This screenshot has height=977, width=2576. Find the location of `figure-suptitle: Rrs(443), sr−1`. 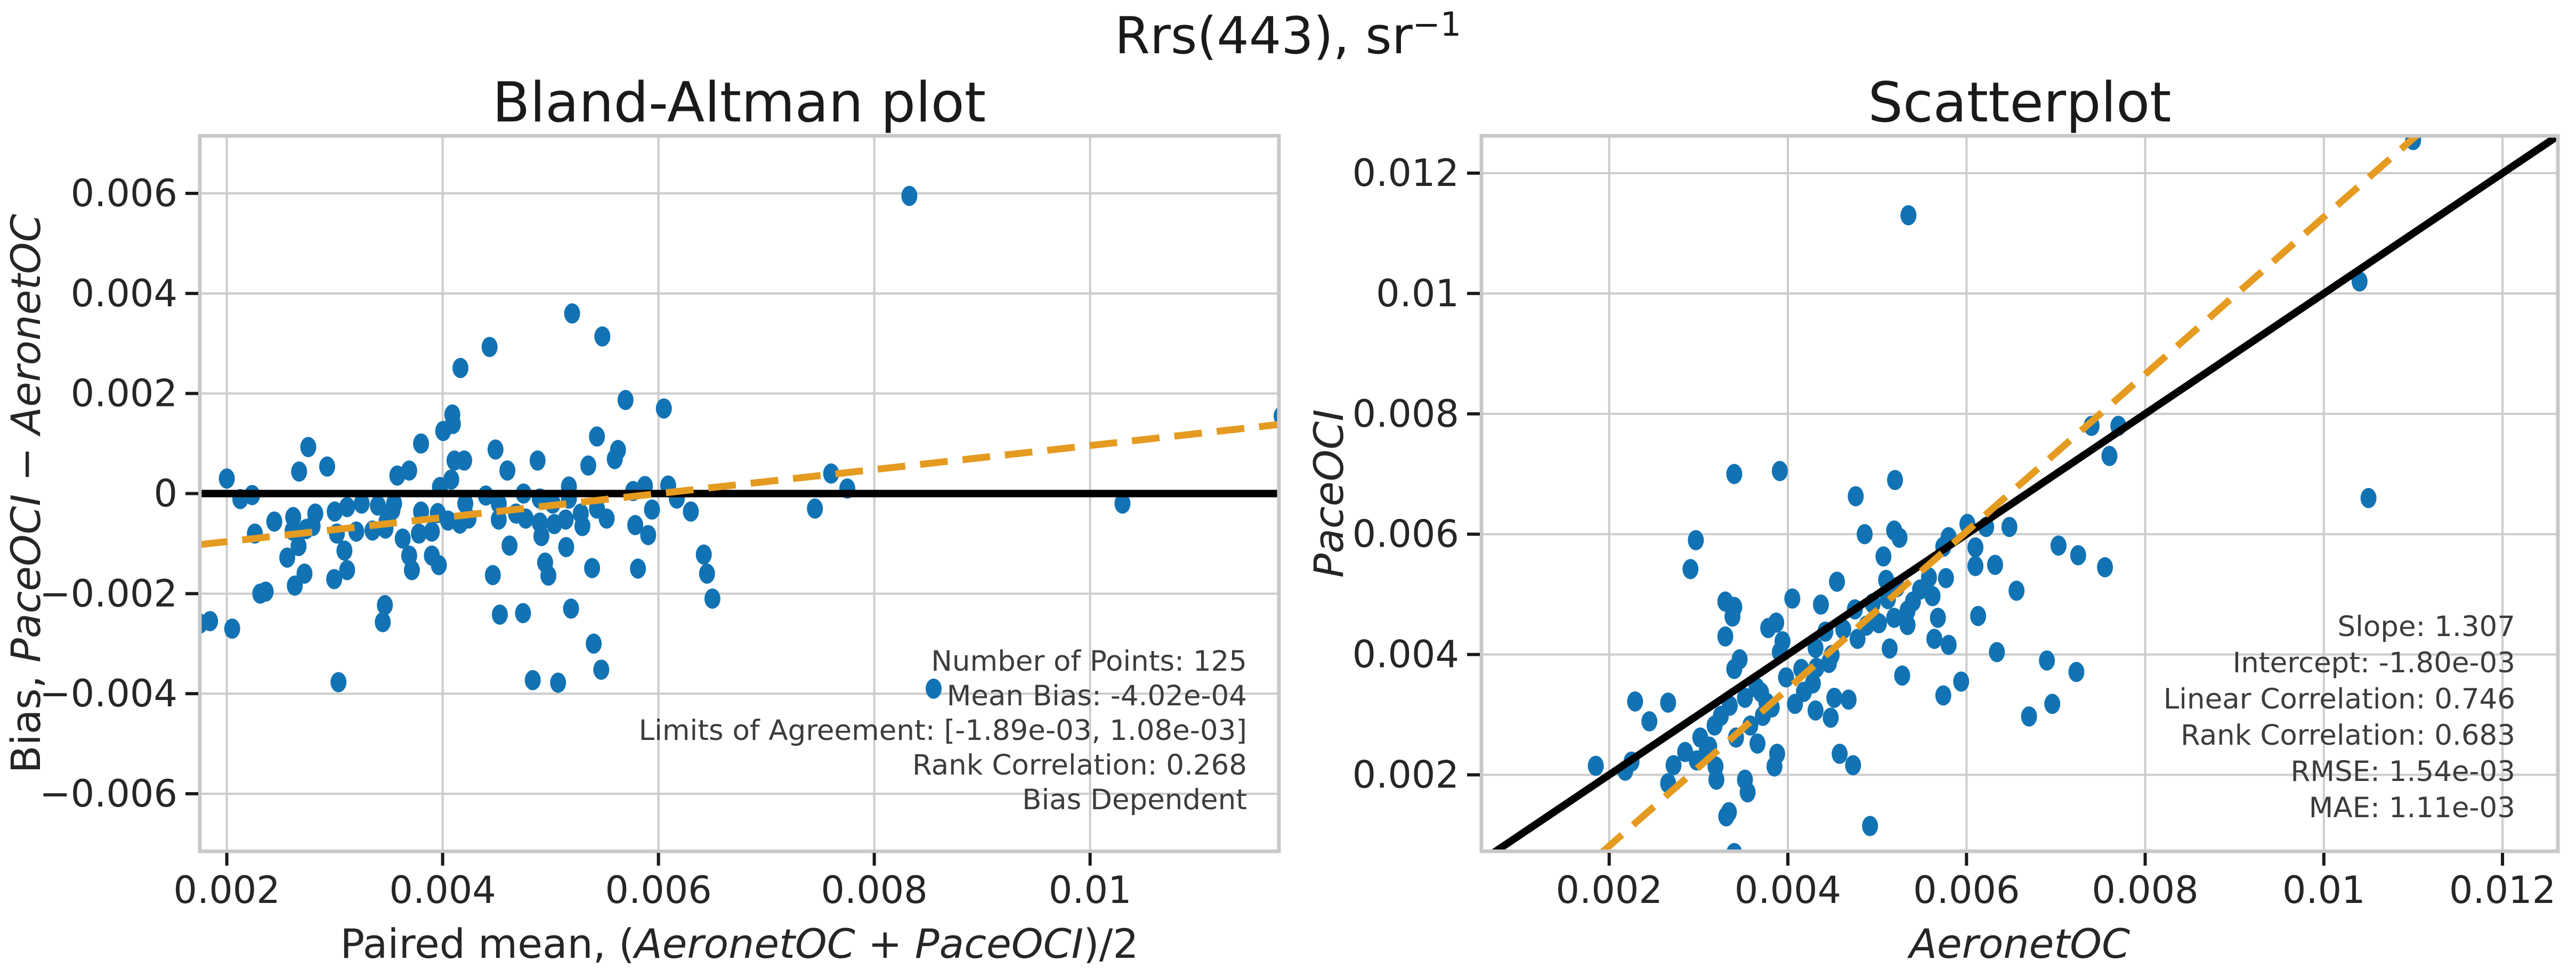

figure-suptitle: Rrs(443), sr−1 is located at coordinates (1288, 36).